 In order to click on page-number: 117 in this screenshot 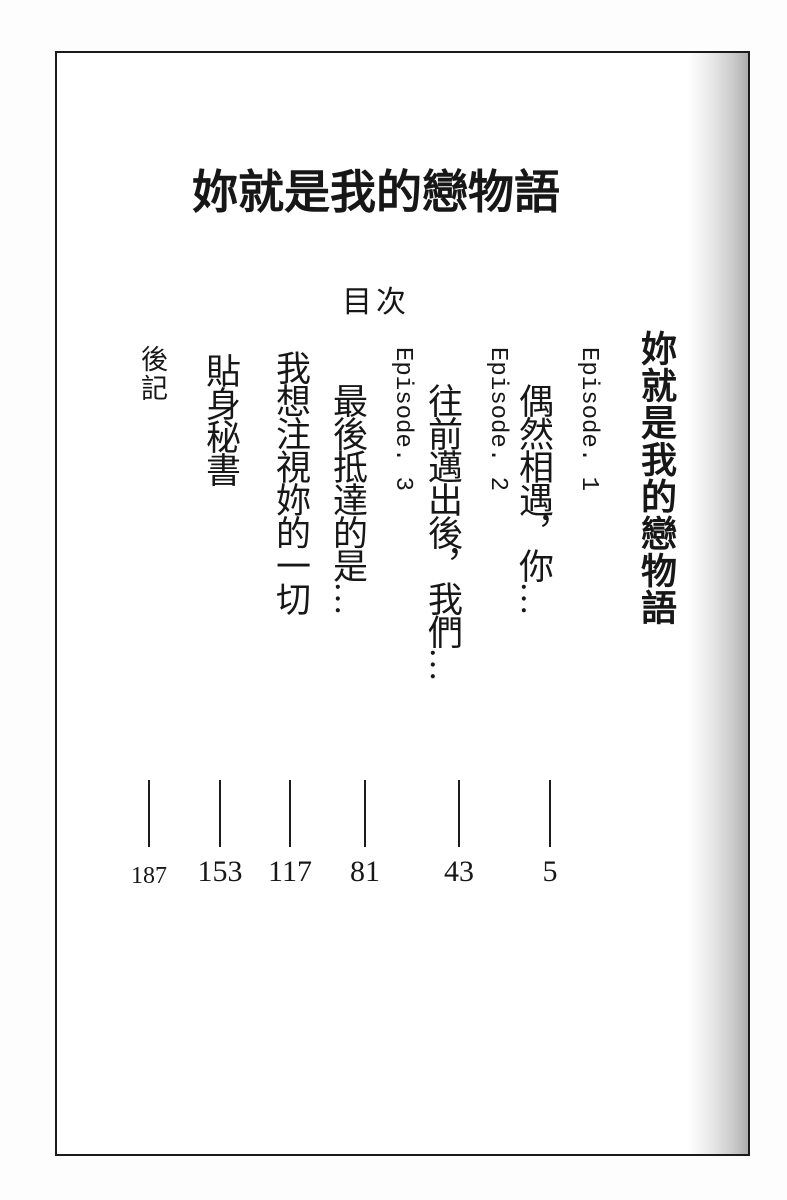, I will do `click(290, 871)`.